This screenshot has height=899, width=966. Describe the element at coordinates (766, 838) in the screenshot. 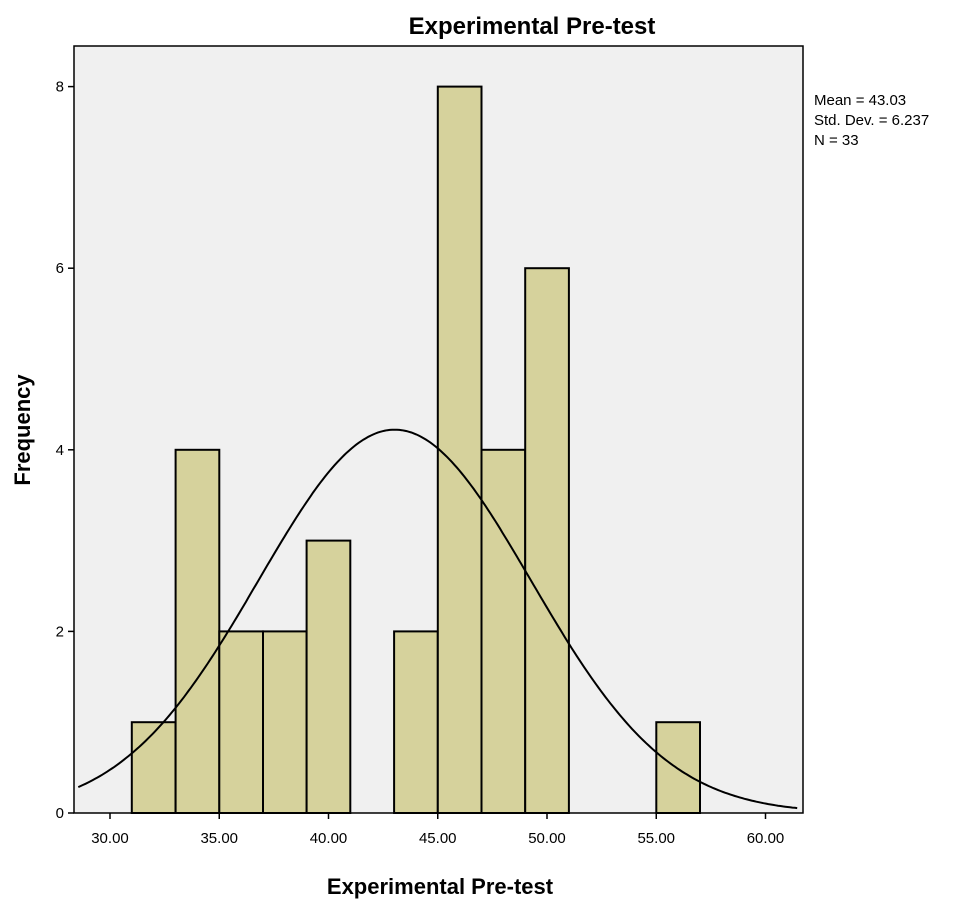

I see `x-tick-label: 60.00` at that location.